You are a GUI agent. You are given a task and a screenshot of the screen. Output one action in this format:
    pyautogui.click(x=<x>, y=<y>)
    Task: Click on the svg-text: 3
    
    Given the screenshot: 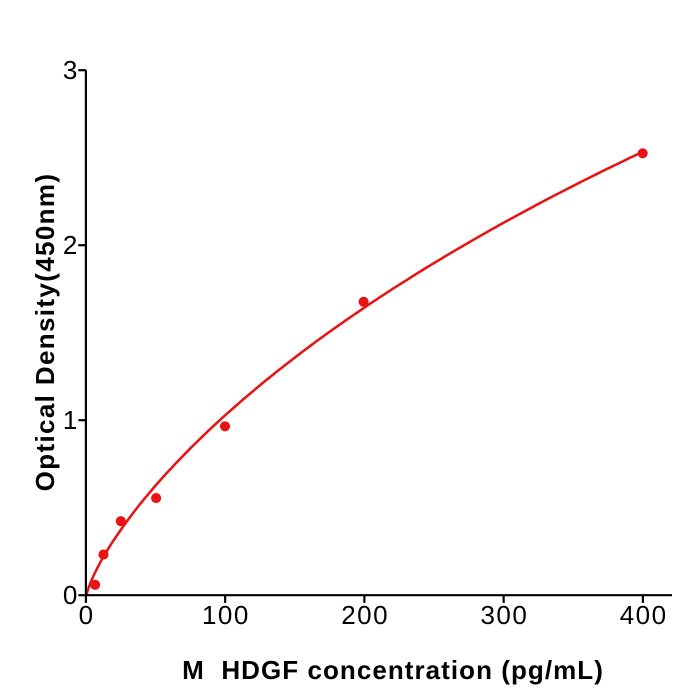 What is the action you would take?
    pyautogui.click(x=70, y=70)
    